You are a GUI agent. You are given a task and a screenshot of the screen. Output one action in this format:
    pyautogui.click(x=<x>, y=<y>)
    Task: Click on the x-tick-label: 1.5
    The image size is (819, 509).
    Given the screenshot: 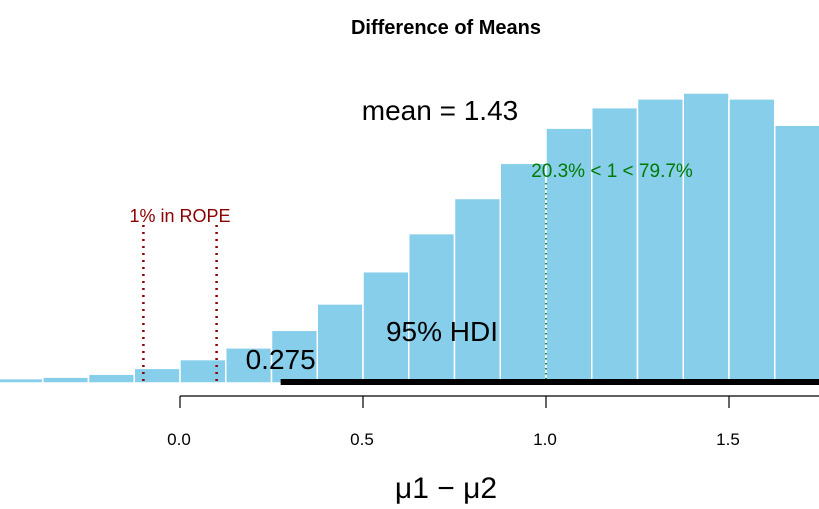 What is the action you would take?
    pyautogui.click(x=728, y=439)
    